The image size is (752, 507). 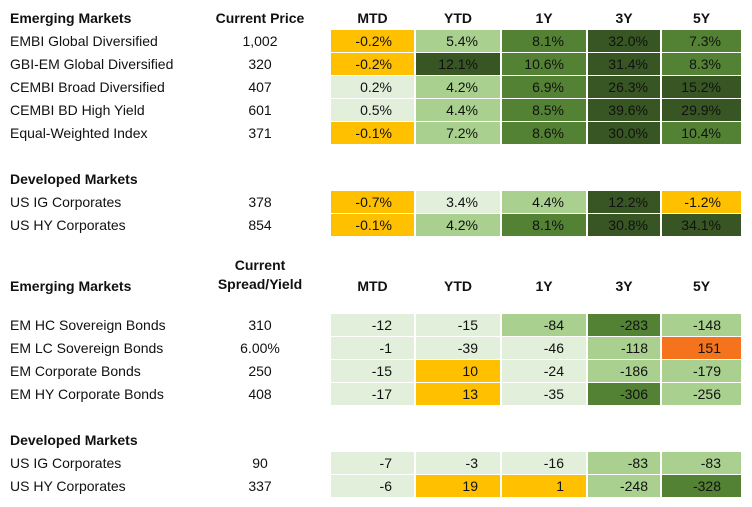 I want to click on value-cell: 13, so click(x=458, y=394).